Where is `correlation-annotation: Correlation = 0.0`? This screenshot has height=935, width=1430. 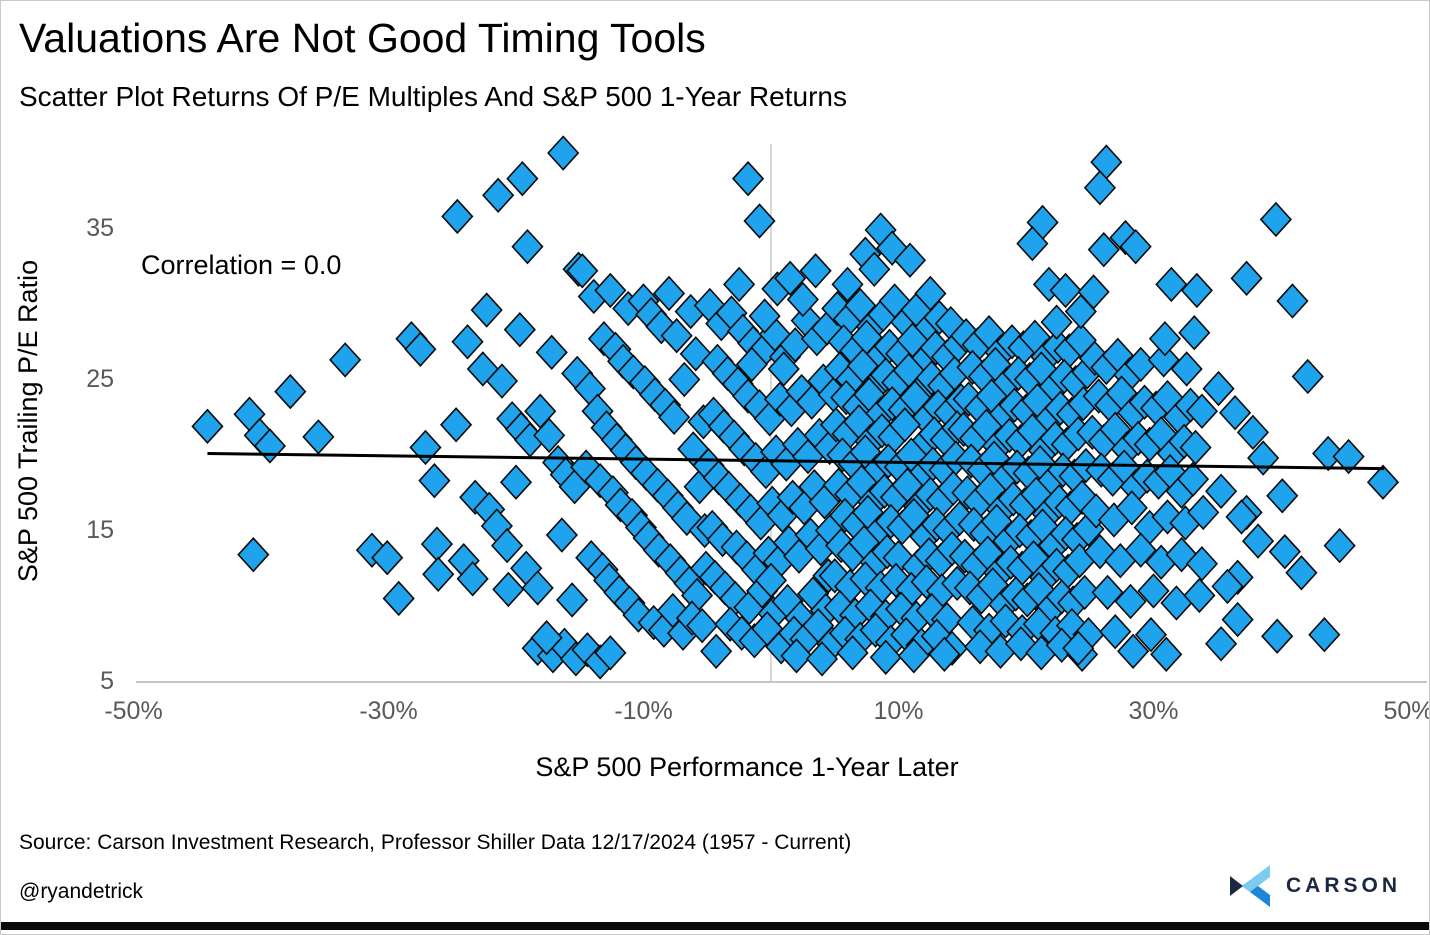 correlation-annotation: Correlation = 0.0 is located at coordinates (241, 265).